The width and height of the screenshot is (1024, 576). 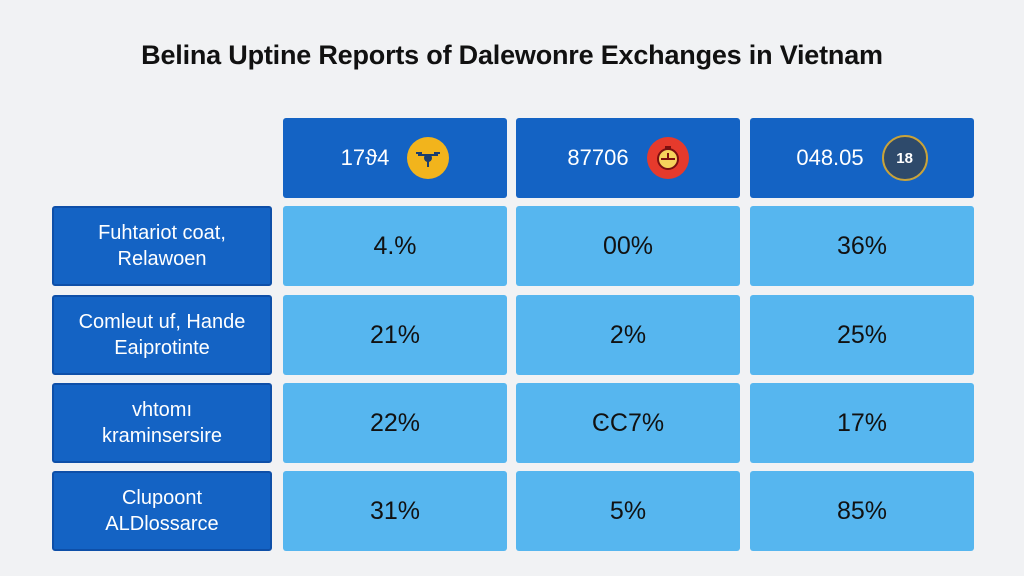 What do you see at coordinates (162, 322) in the screenshot?
I see `row-label-text: Comleut uf, Hande` at bounding box center [162, 322].